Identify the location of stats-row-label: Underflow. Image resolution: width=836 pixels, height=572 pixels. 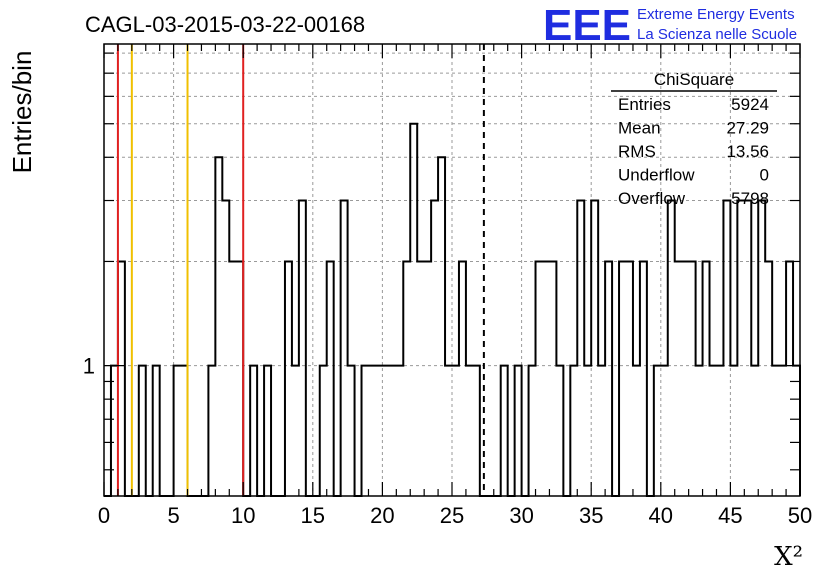
(656, 175).